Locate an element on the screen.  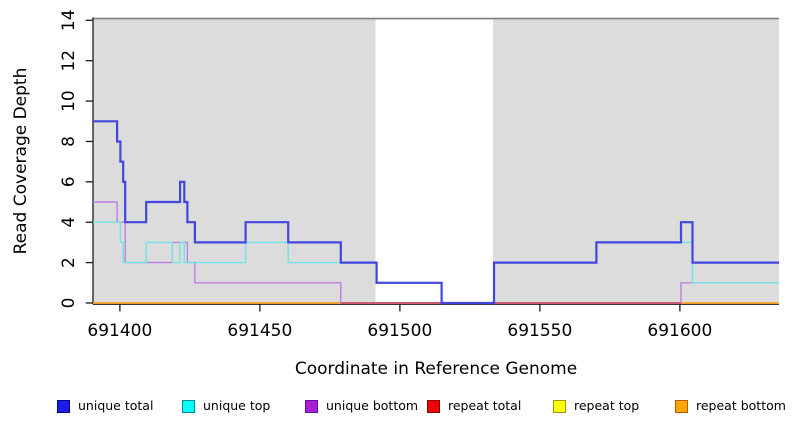
legend-swatch-repeat-top is located at coordinates (559, 406).